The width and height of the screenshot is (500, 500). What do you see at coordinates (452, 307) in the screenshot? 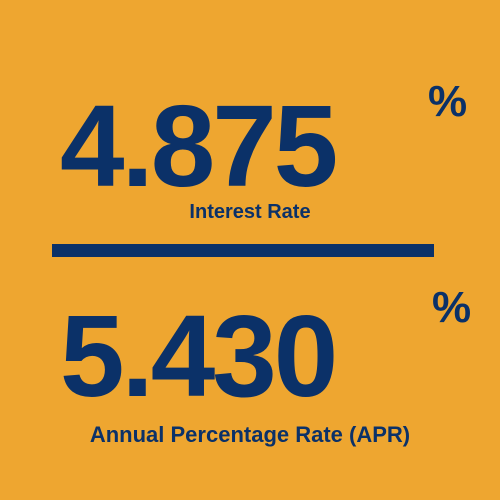
I see `apr-percent-sign: %` at bounding box center [452, 307].